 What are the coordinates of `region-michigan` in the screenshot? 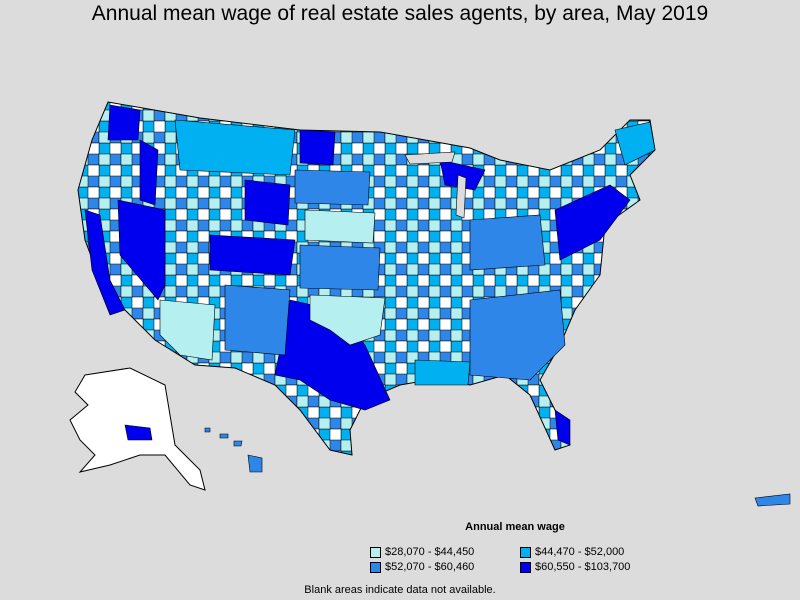 It's located at (462, 175).